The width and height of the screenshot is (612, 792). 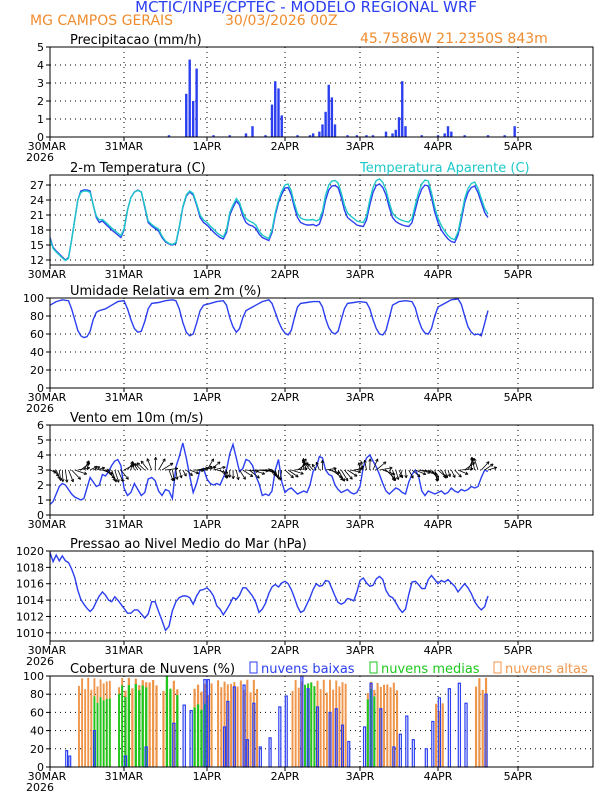 What do you see at coordinates (124, 397) in the screenshot?
I see `x-tick-label: 31MAR` at bounding box center [124, 397].